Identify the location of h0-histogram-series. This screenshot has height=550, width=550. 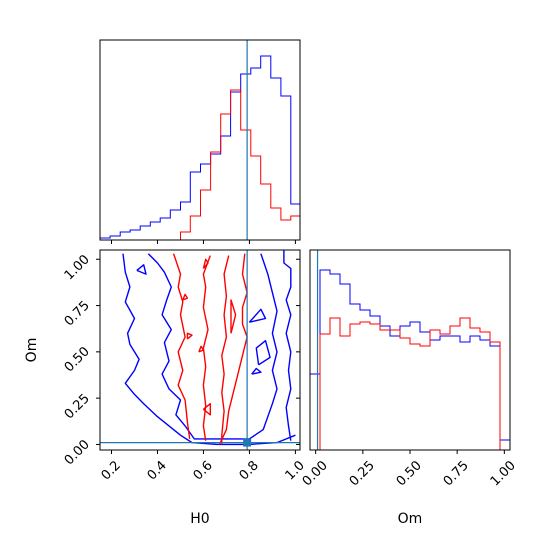
(200, 147).